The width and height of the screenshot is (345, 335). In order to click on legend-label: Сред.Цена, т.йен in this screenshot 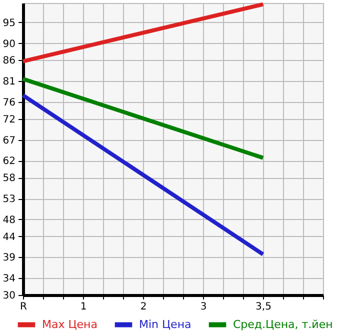, I will do `click(283, 324)`.